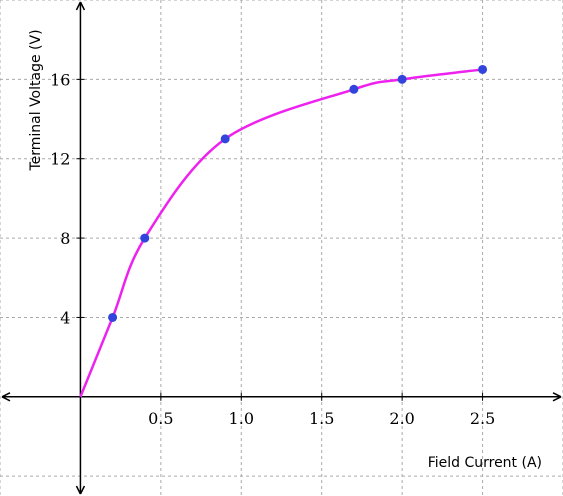 Image resolution: width=563 pixels, height=496 pixels. Describe the element at coordinates (6, 397) in the screenshot. I see `x-axis-arrow-left` at that location.